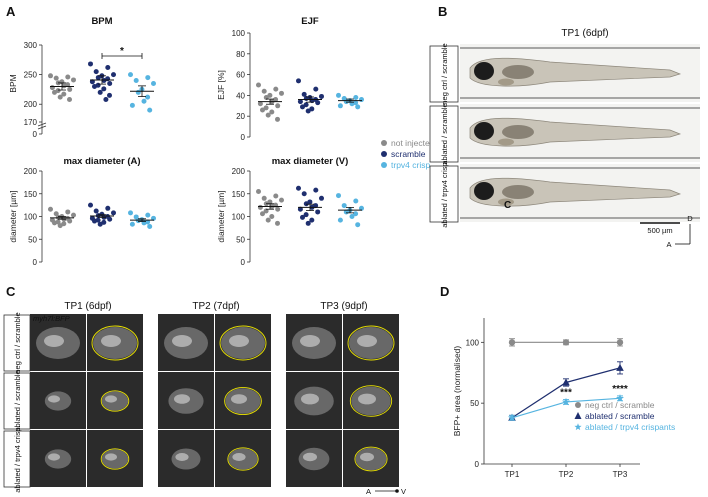 This screenshot has width=708, height=497. Describe the element at coordinates (368, 491) in the screenshot. I see `av-label-a: A` at that location.